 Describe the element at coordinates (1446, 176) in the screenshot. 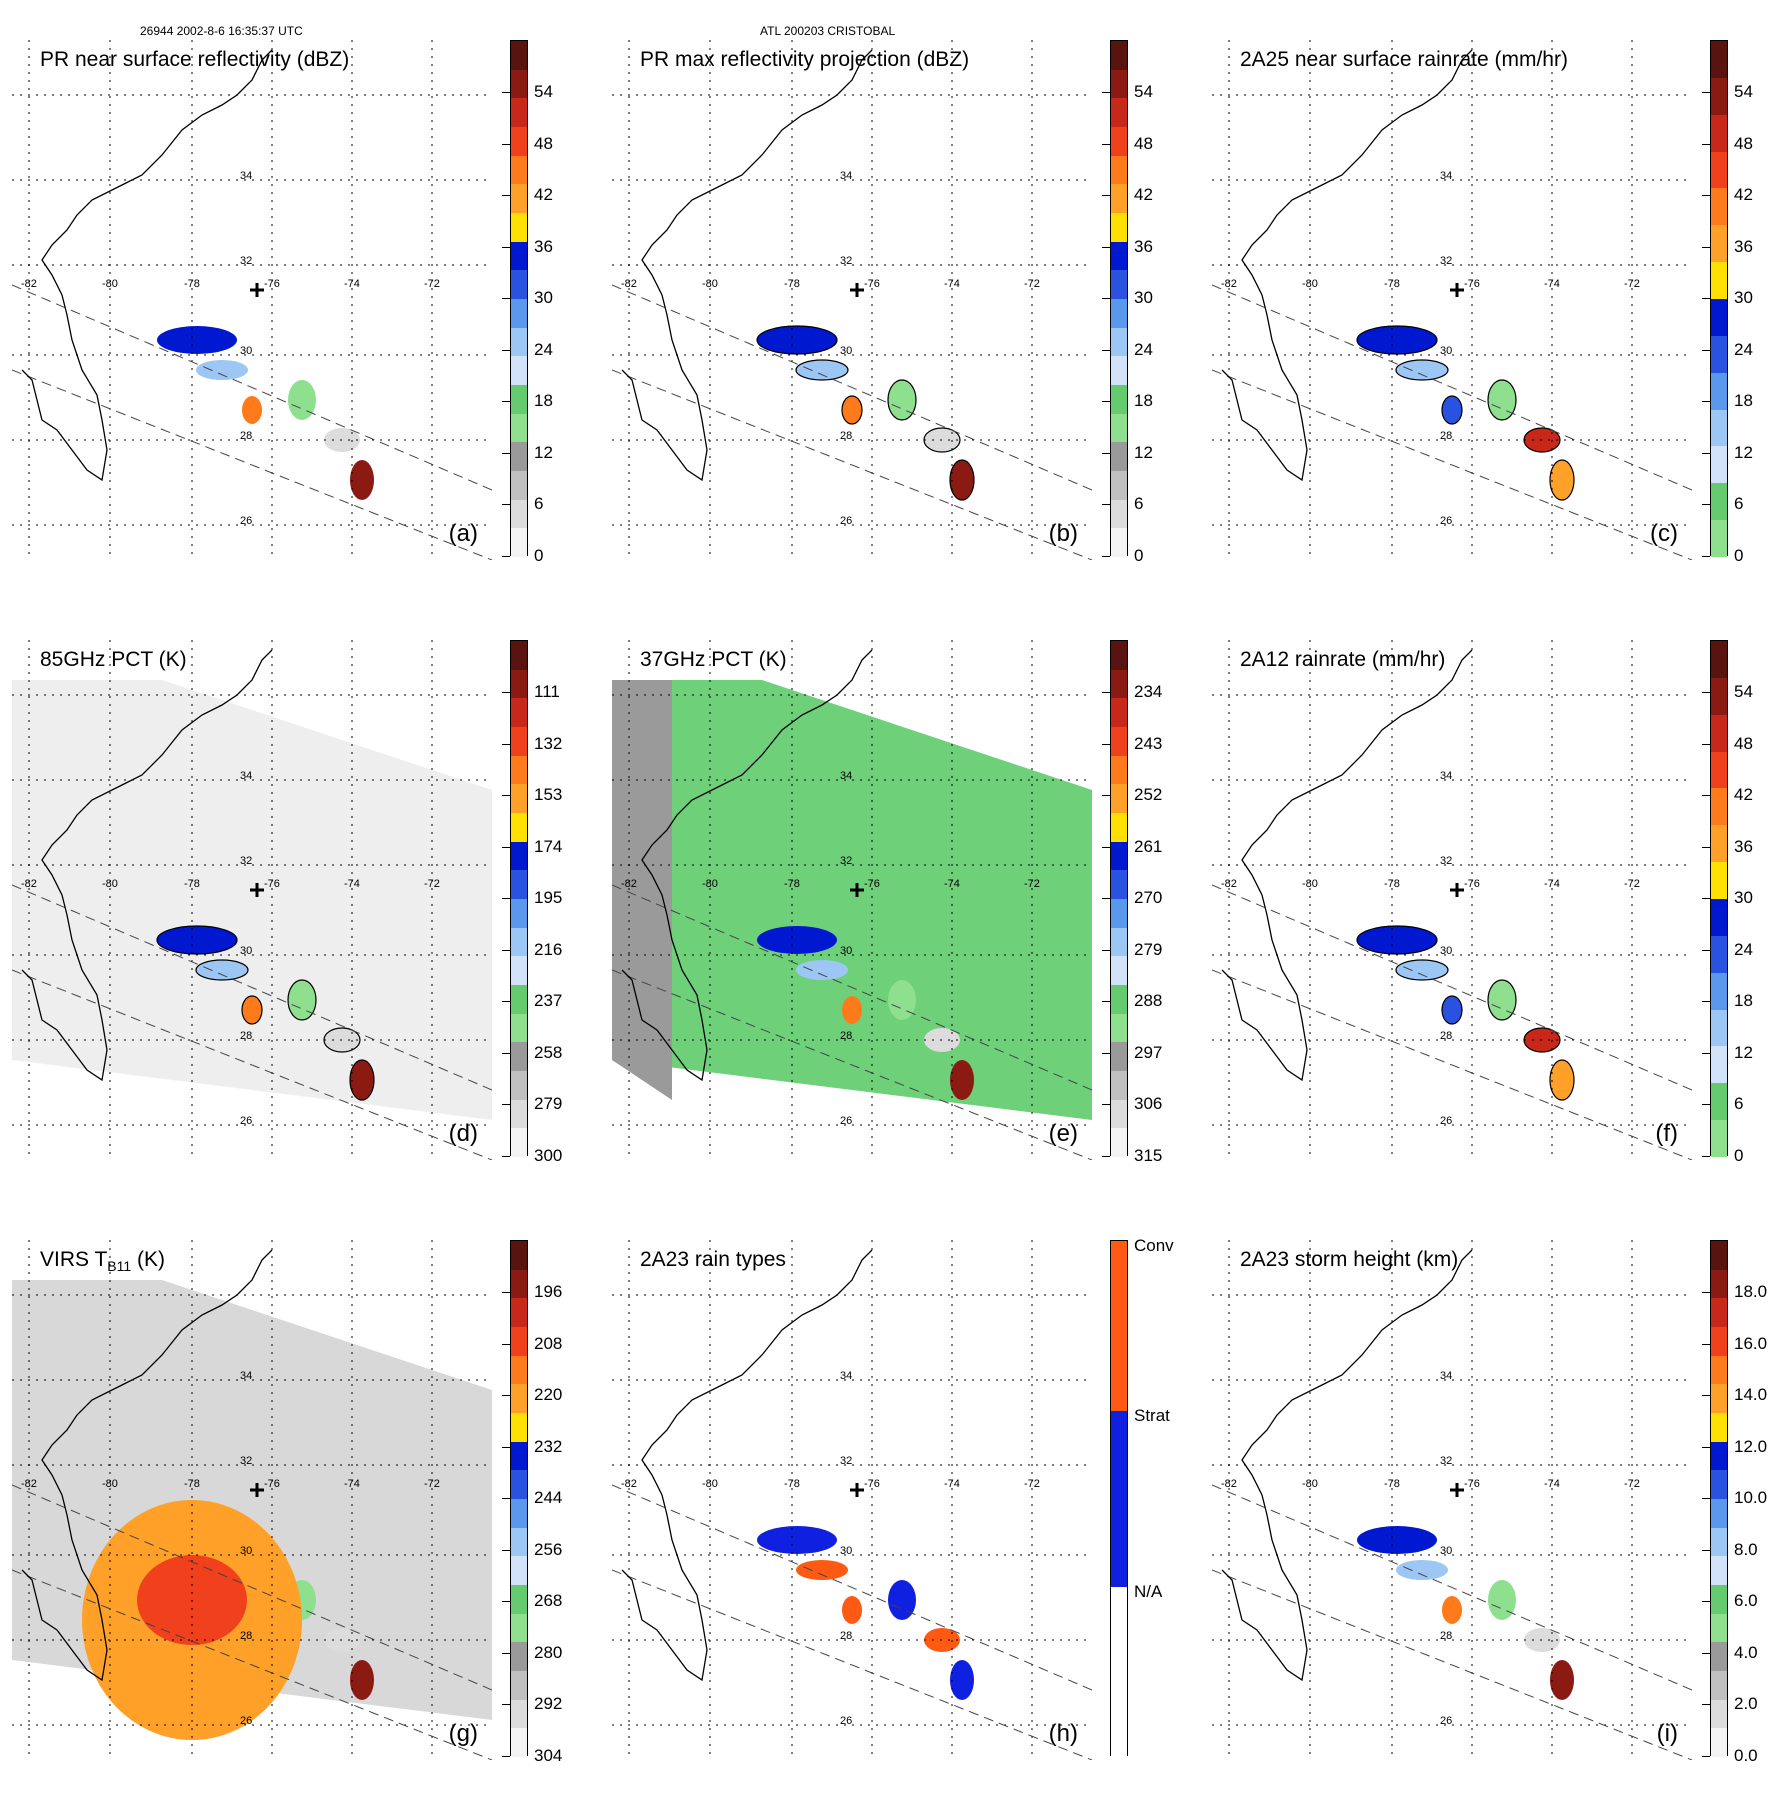

I see `lat-label: 34` at that location.